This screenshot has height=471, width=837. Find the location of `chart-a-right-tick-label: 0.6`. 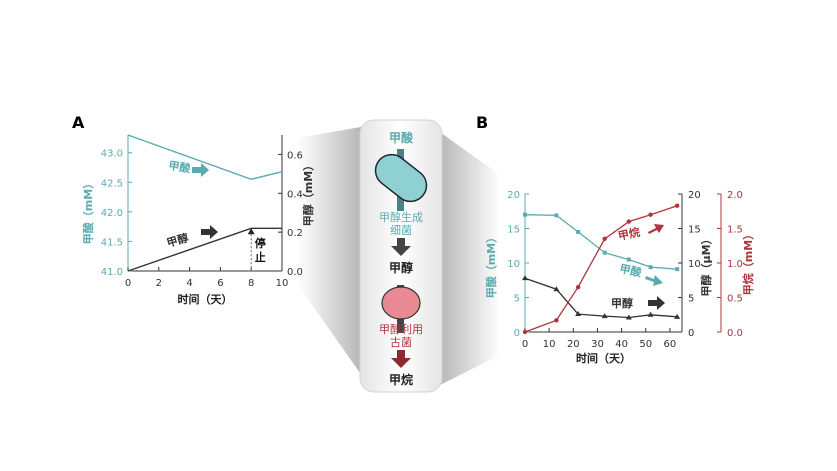

chart-a-right-tick-label: 0.6 is located at coordinates (295, 155).